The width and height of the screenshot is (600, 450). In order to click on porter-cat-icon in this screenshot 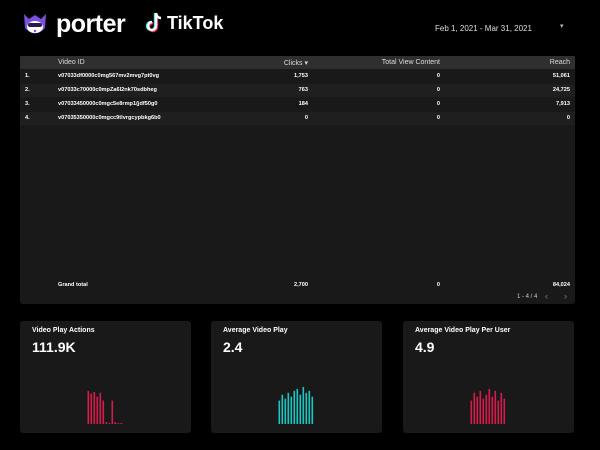, I will do `click(35, 24)`.